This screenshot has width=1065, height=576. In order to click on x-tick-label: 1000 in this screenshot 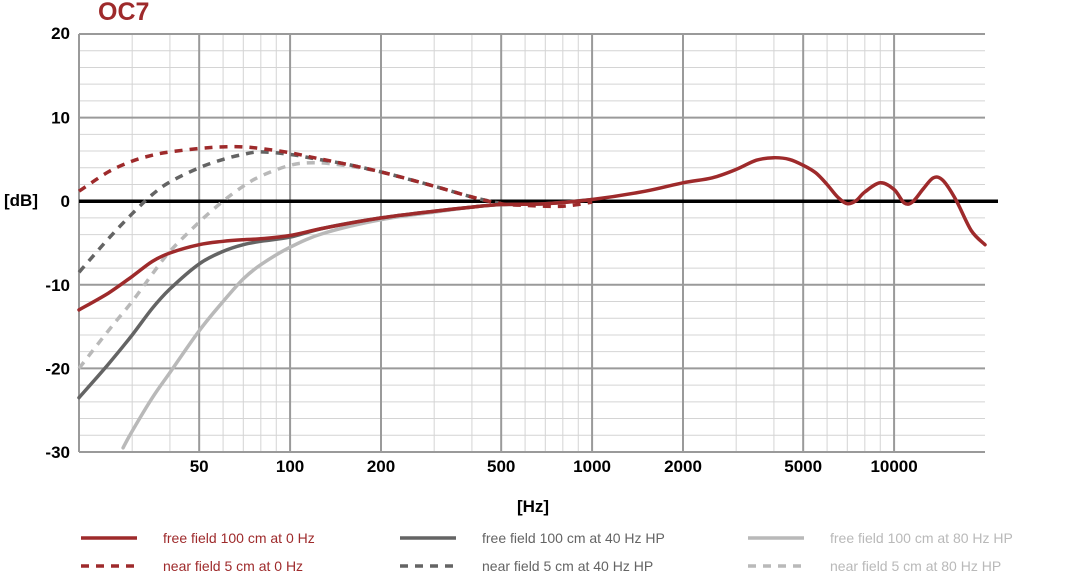, I will do `click(592, 466)`.